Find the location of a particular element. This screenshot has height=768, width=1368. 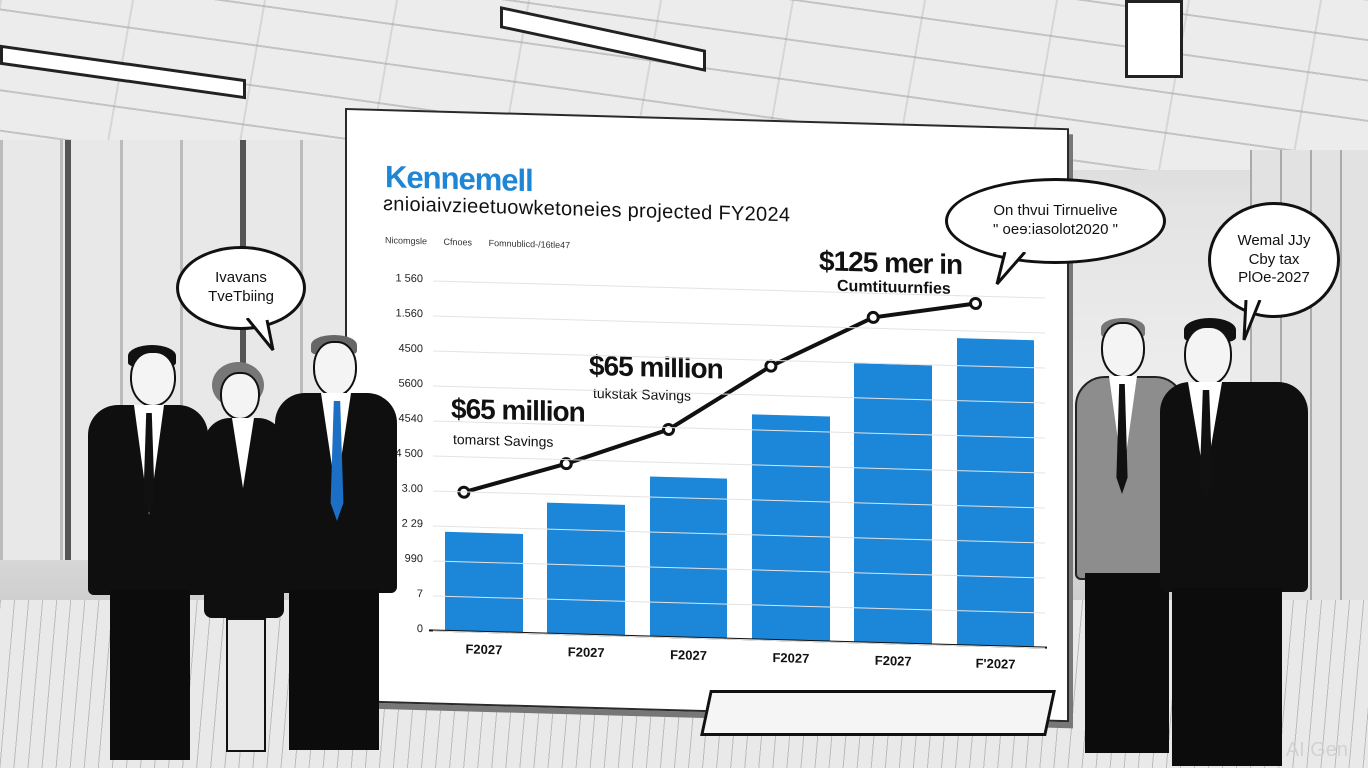

annotation-1-sub: tomarst Savings is located at coordinates (503, 440).